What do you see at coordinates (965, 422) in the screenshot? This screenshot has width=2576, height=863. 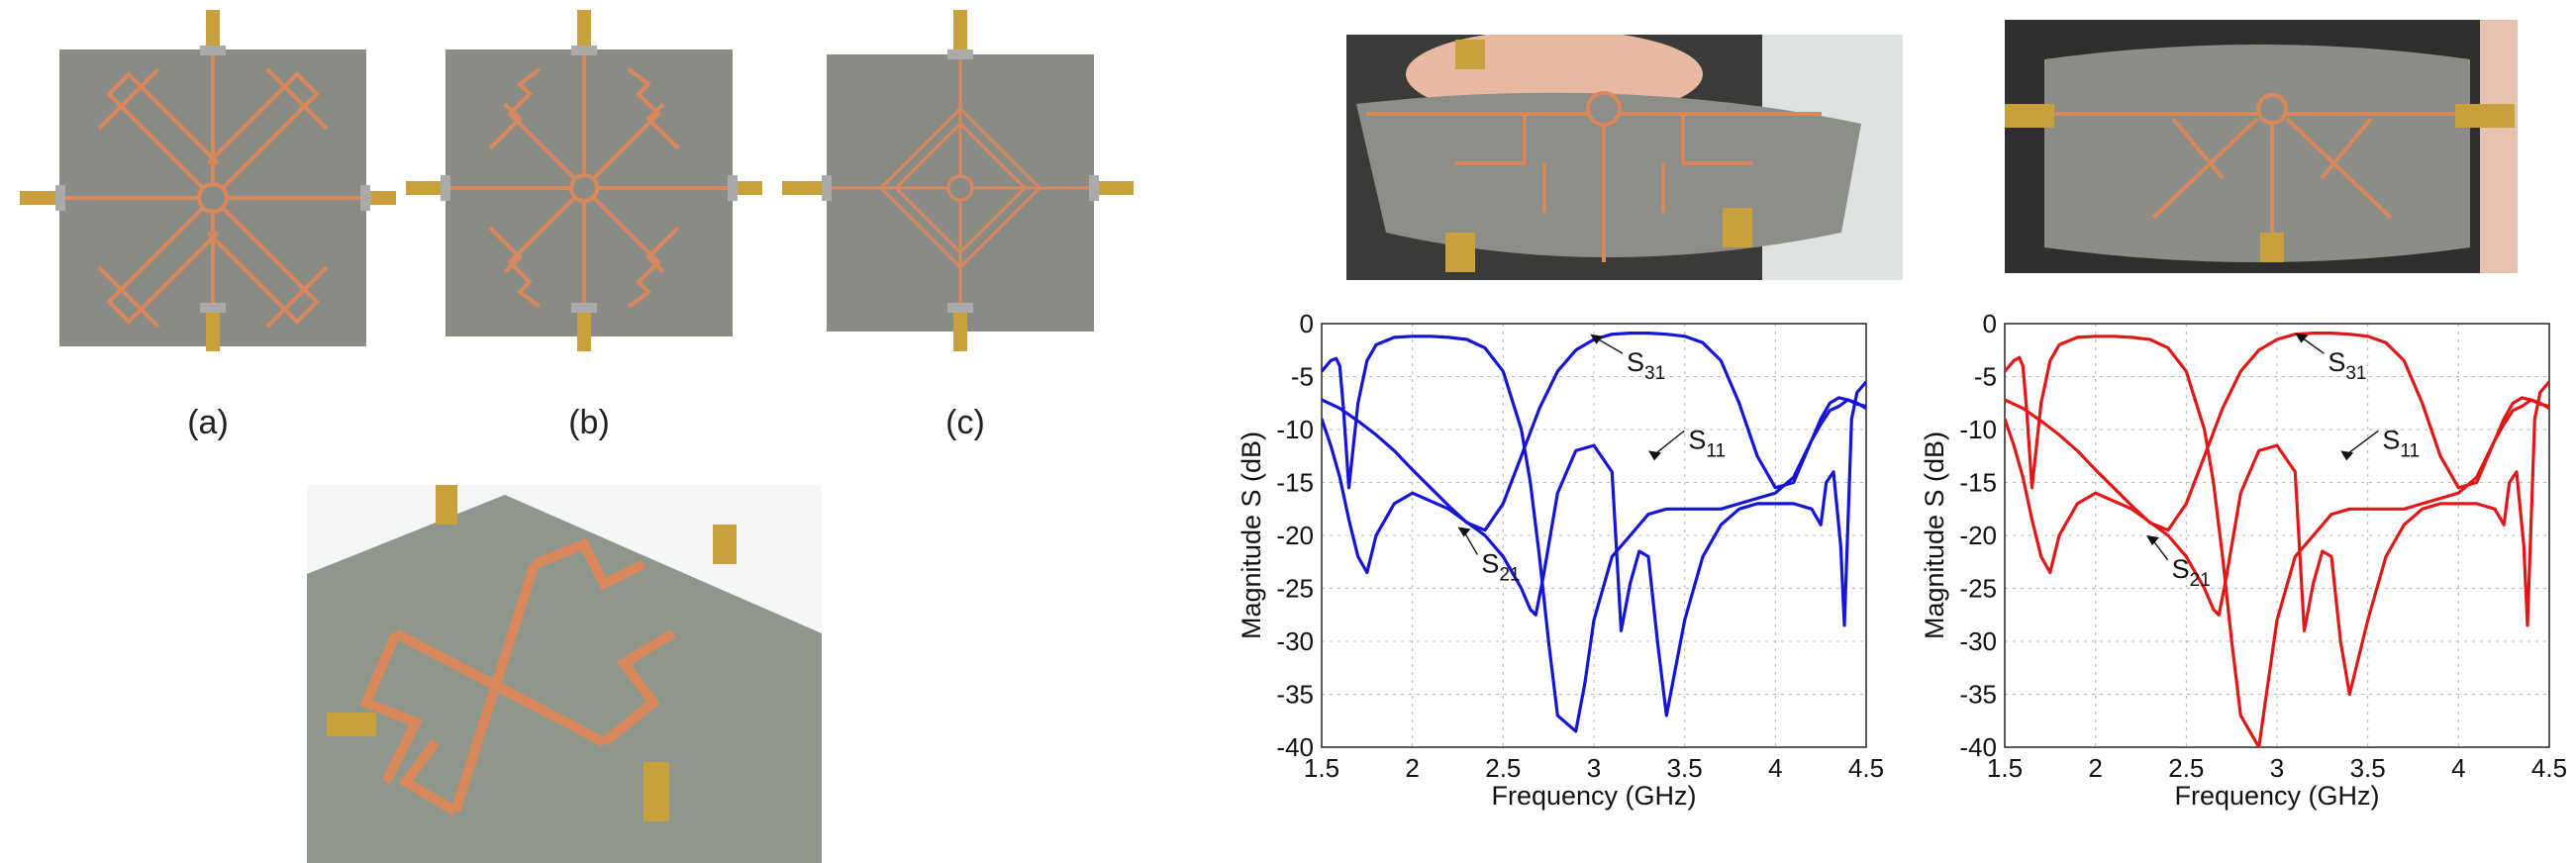 I see `caption-c: (c)` at bounding box center [965, 422].